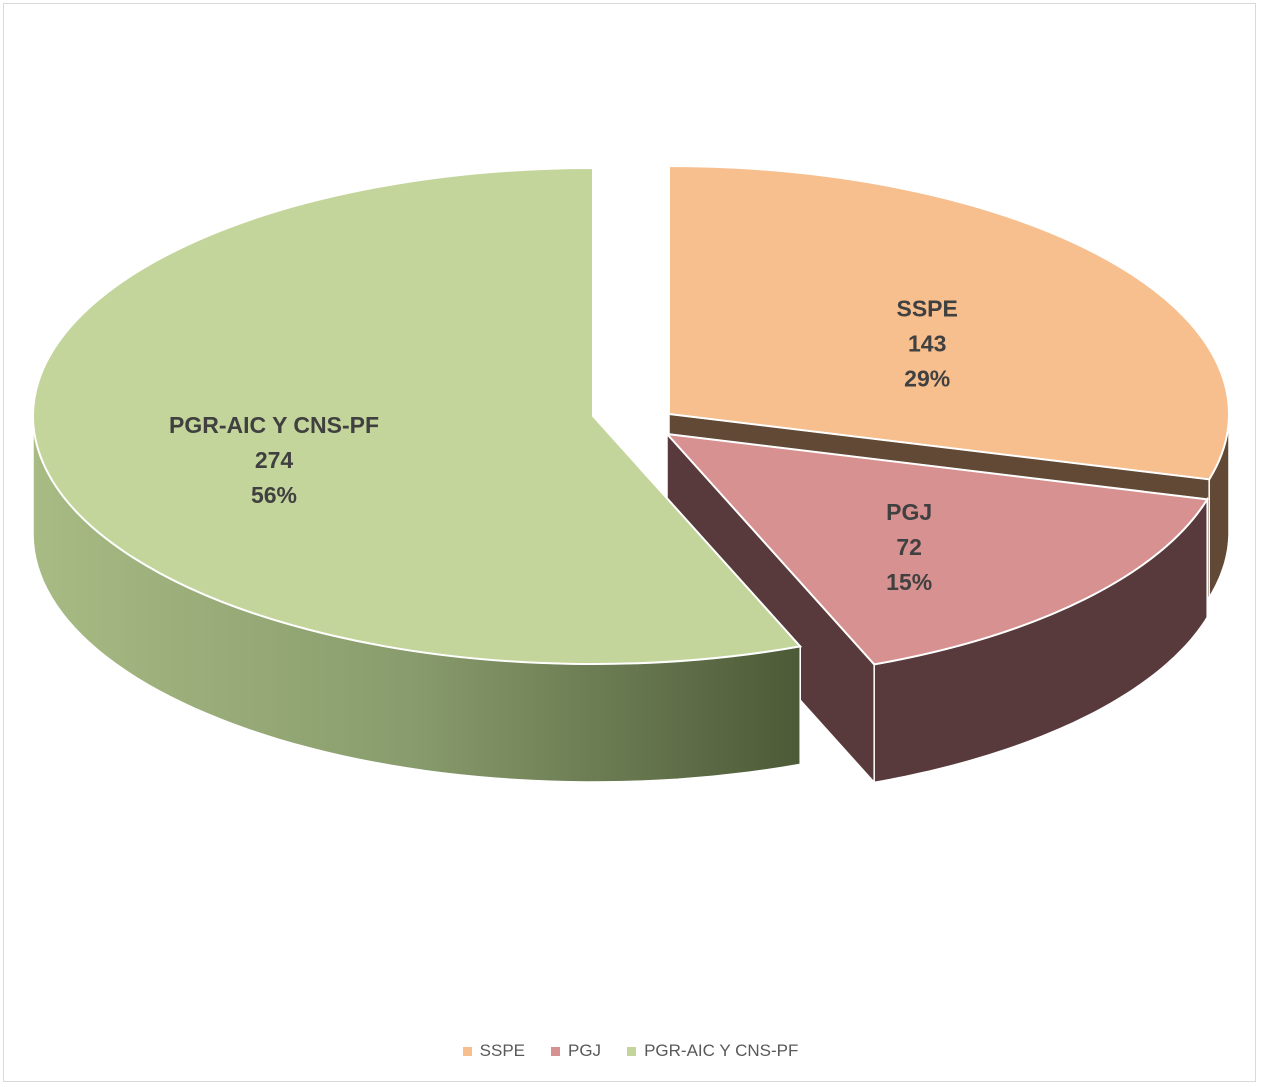 Image resolution: width=1261 pixels, height=1087 pixels. Describe the element at coordinates (927, 344) in the screenshot. I see `data-label-sspe-value: 143` at that location.